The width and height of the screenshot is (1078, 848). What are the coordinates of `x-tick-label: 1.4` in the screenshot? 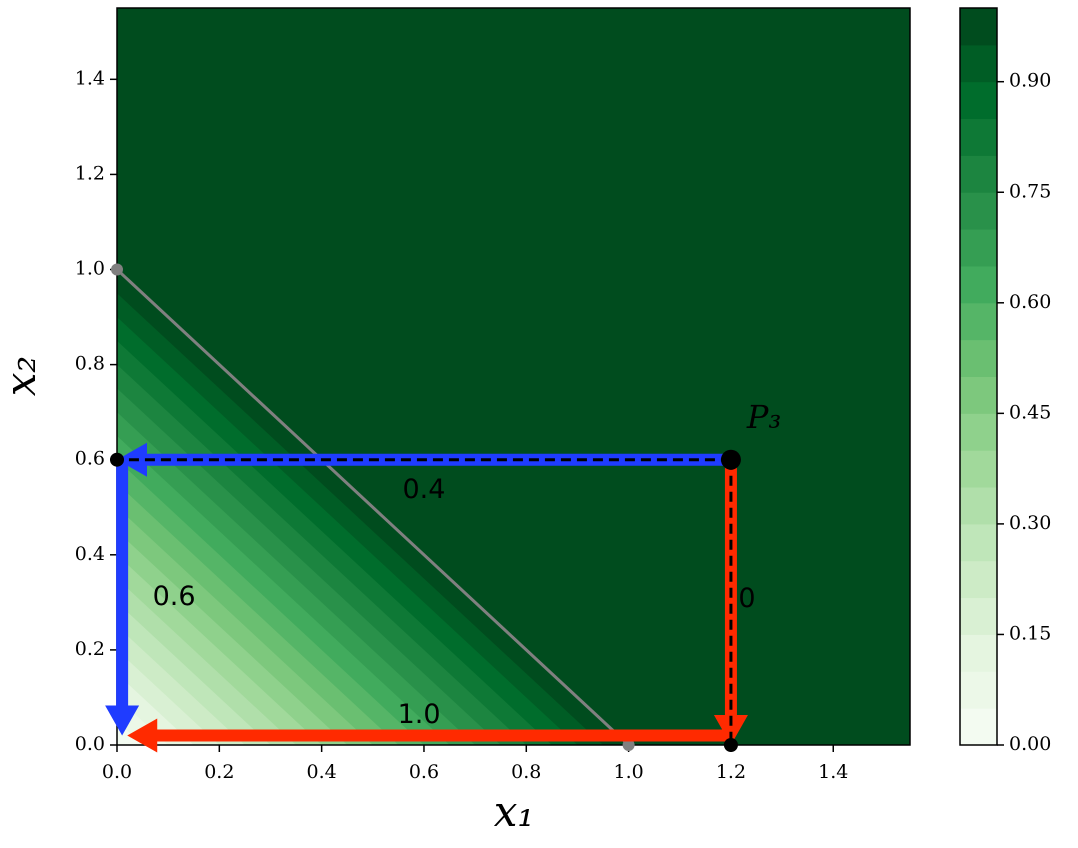 It's located at (833, 772).